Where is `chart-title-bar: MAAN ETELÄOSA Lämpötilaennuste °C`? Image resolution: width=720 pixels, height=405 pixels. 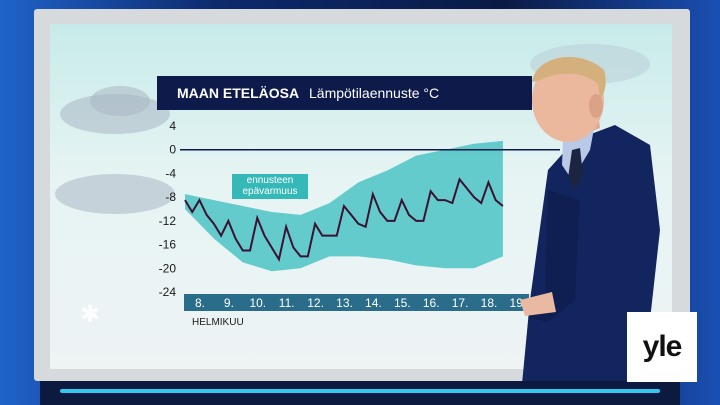 chart-title-bar: MAAN ETELÄOSA Lämpötilaennuste °C is located at coordinates (344, 93).